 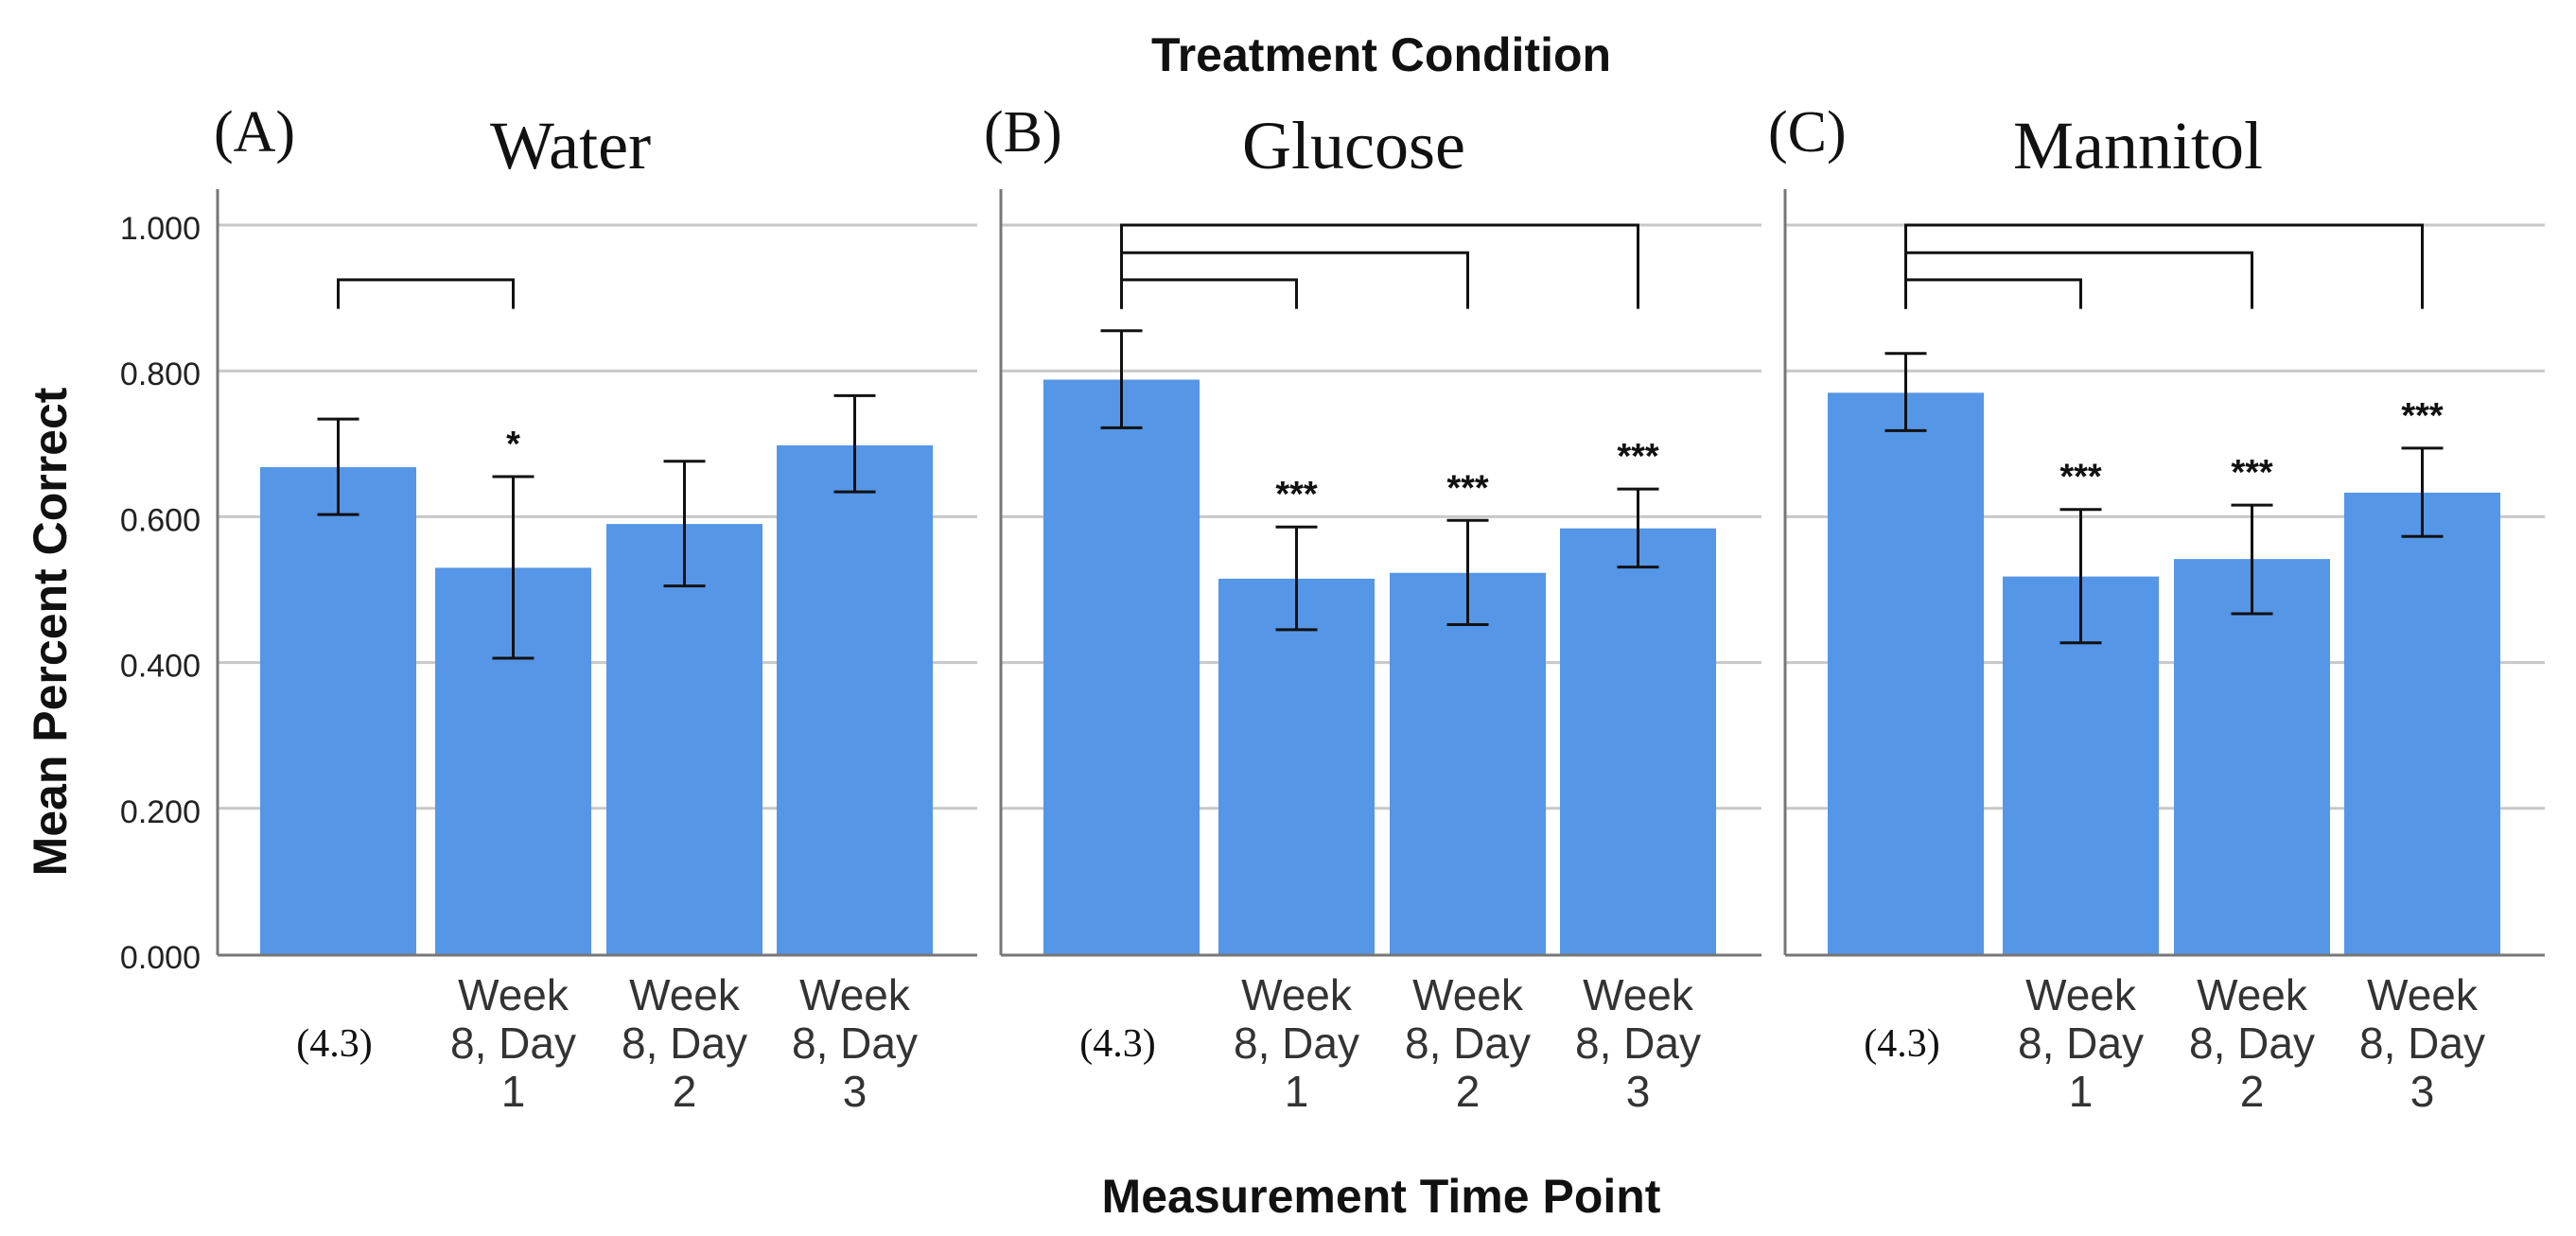 I want to click on y-tick-label: 1.000, so click(x=161, y=229).